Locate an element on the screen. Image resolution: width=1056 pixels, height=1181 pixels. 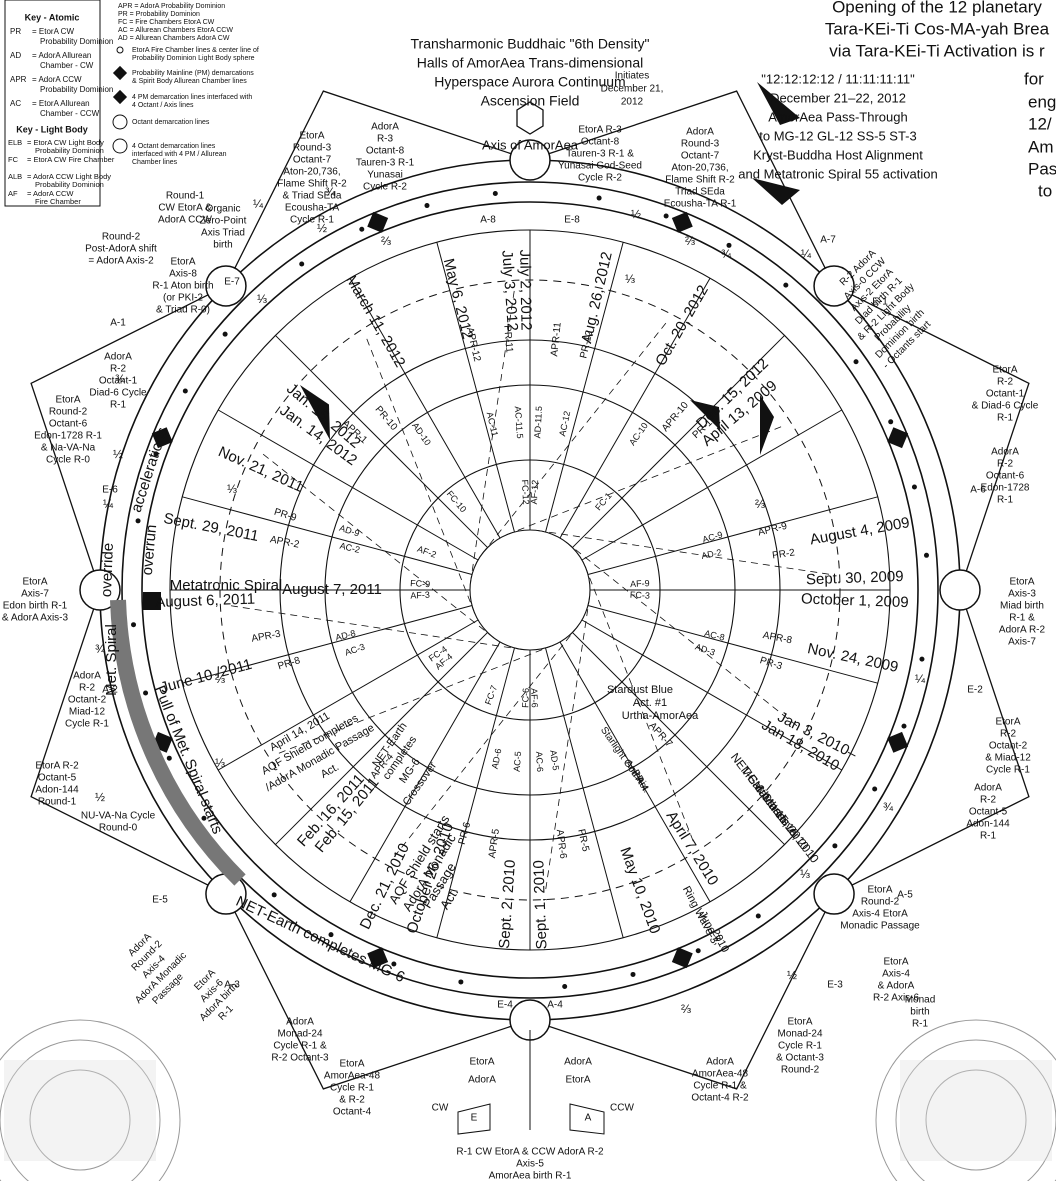
date: June 10 /2011 is located at coordinates (206, 676).